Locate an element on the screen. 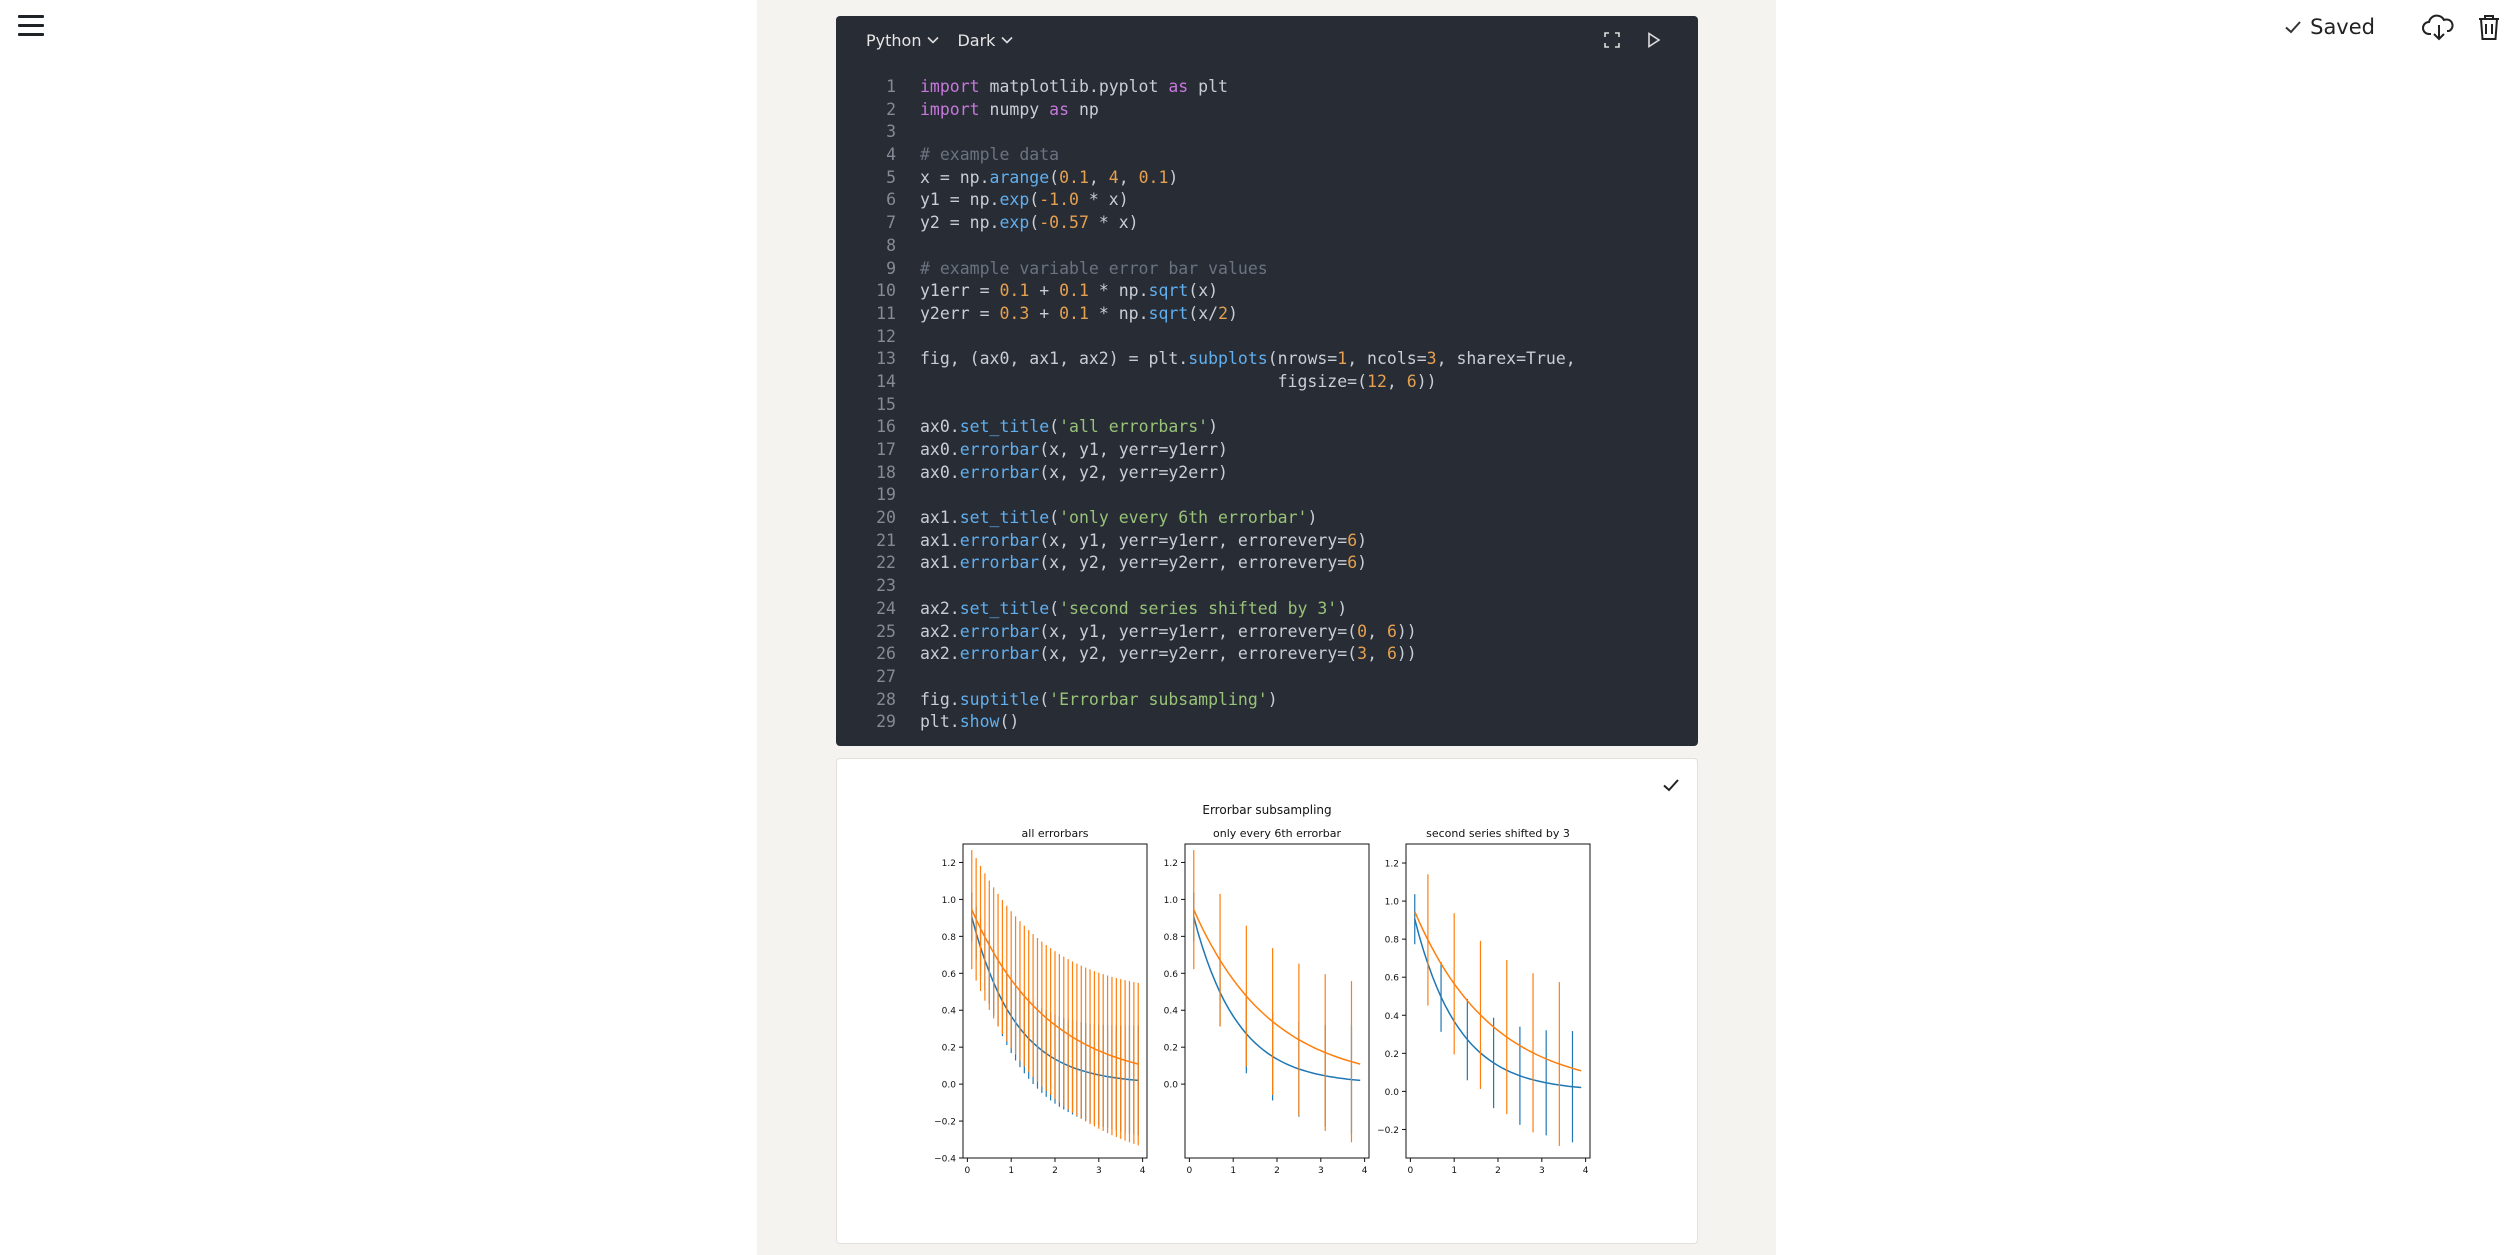 Image resolution: width=2519 pixels, height=1255 pixels. code-token: ax1. is located at coordinates (940, 518).